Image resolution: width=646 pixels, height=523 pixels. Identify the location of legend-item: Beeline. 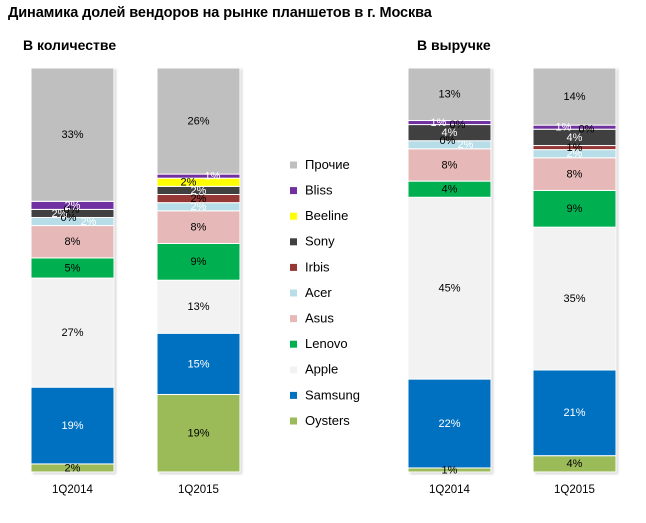
(319, 215).